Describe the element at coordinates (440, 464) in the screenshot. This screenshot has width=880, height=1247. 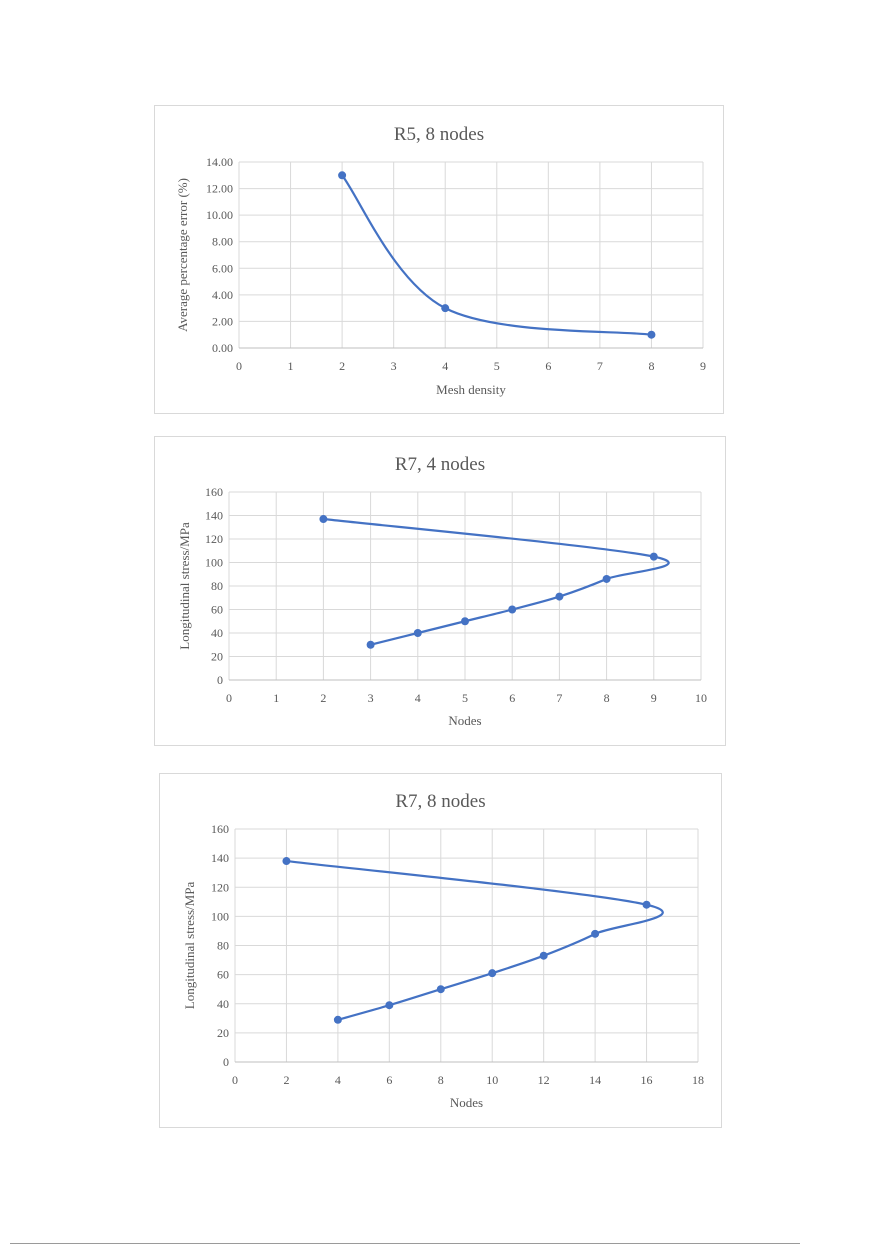
I see `chart-title: R7, 4 nodes` at that location.